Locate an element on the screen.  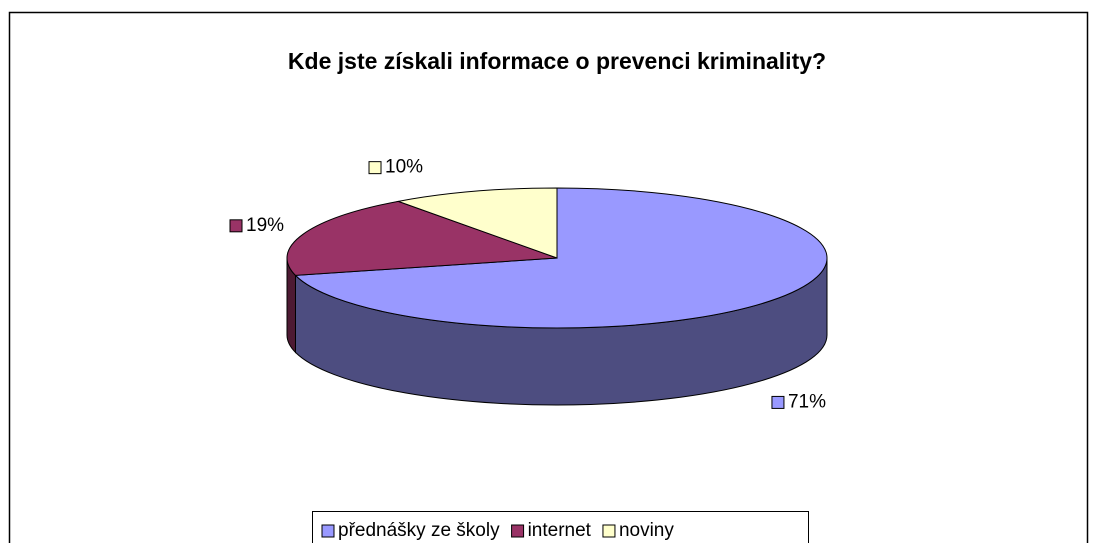
value-label: 71% is located at coordinates (807, 401).